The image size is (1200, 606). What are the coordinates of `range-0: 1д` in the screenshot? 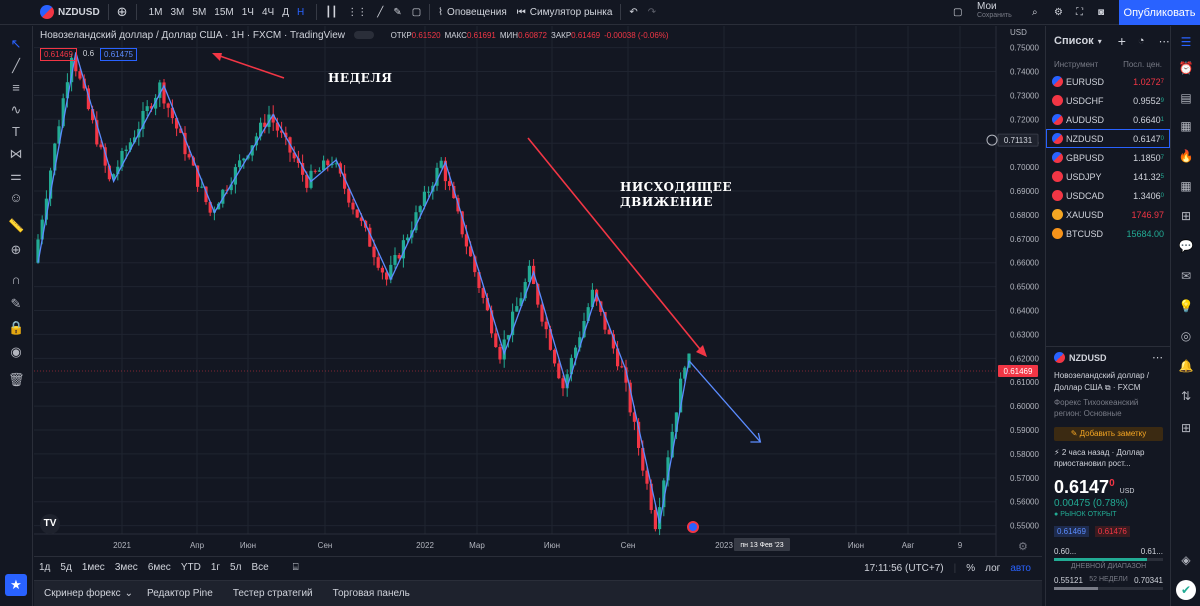 It's located at (45, 567).